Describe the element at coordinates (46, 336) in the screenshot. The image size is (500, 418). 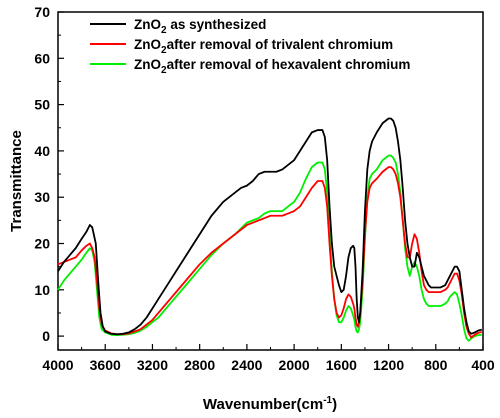
I see `y-tick-label: 0` at that location.